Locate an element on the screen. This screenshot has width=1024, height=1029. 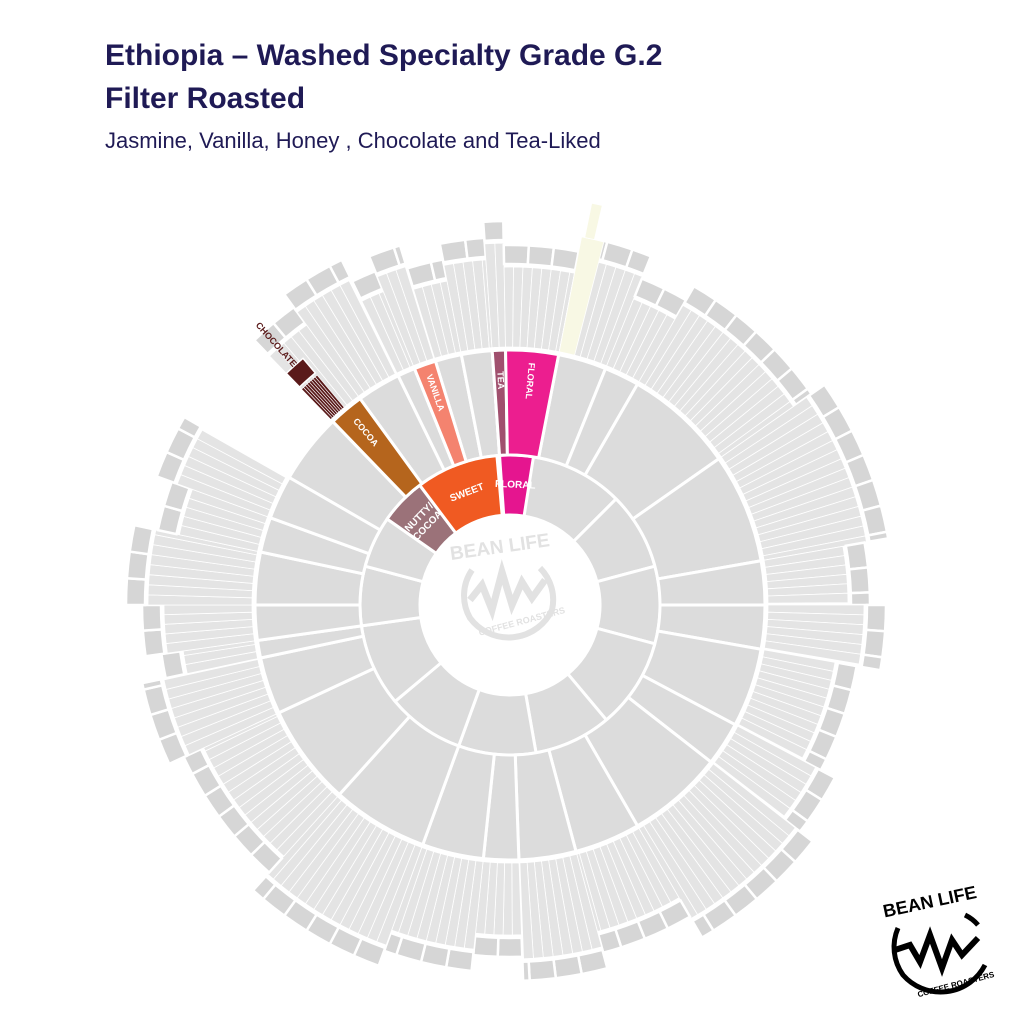
title: Ethiopia – Washed Specialty Grade G.2 is located at coordinates (383, 55).